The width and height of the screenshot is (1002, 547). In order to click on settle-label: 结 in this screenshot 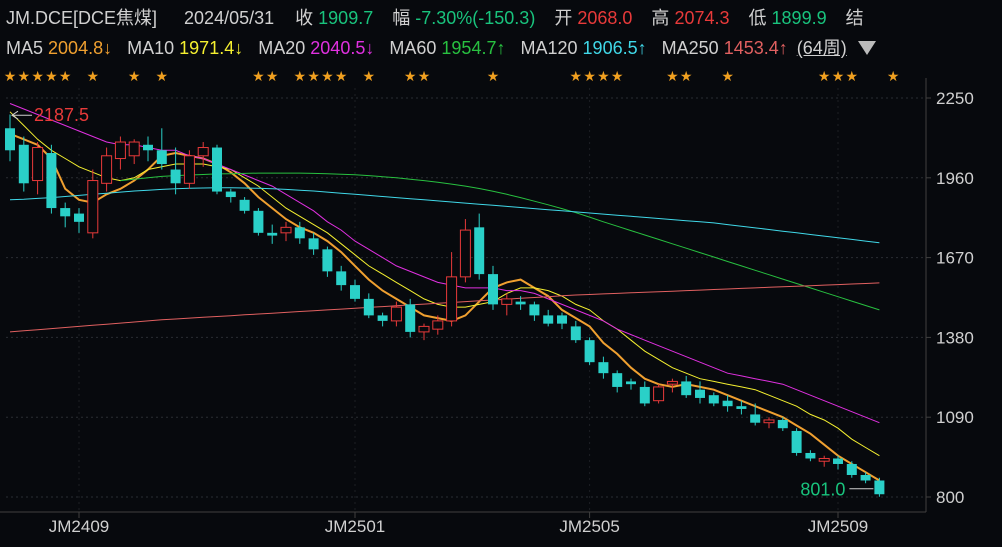, I will do `click(854, 18)`.